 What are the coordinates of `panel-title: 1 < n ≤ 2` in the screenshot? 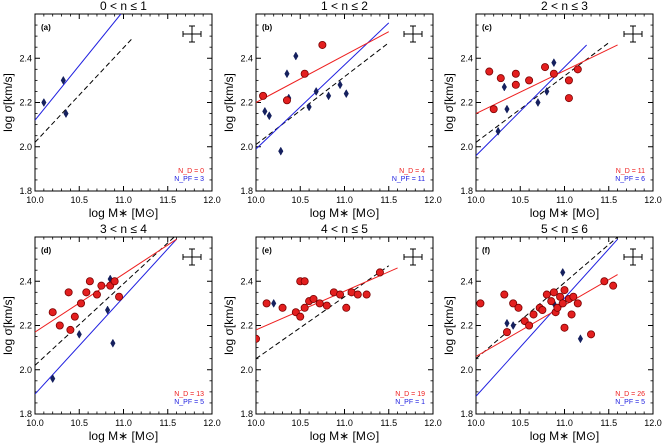 It's located at (344, 6).